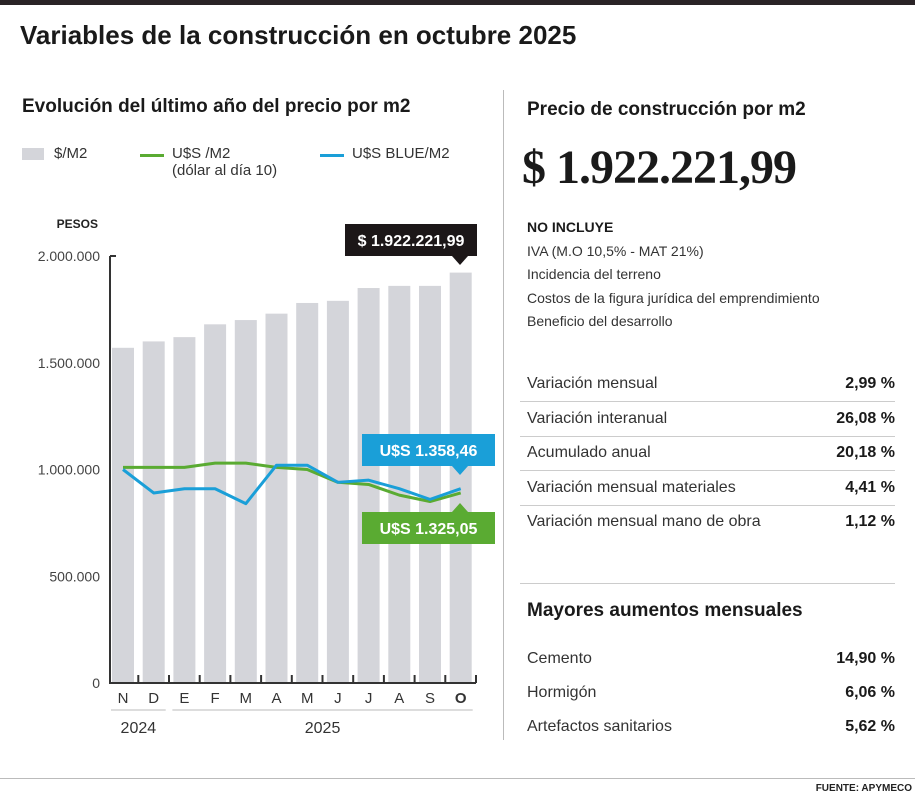 This screenshot has width=915, height=802. What do you see at coordinates (865, 658) in the screenshot?
I see `stat-value: 14,90 %` at bounding box center [865, 658].